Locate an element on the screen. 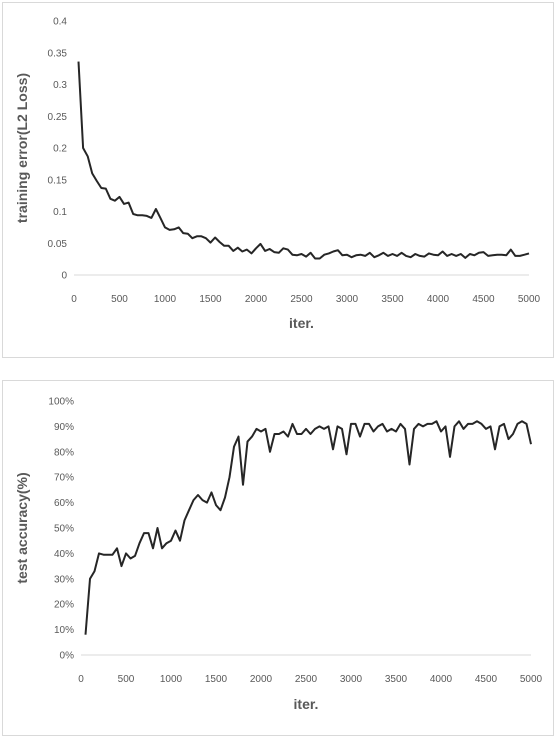  train-x-tick-label: 3000 is located at coordinates (347, 299).